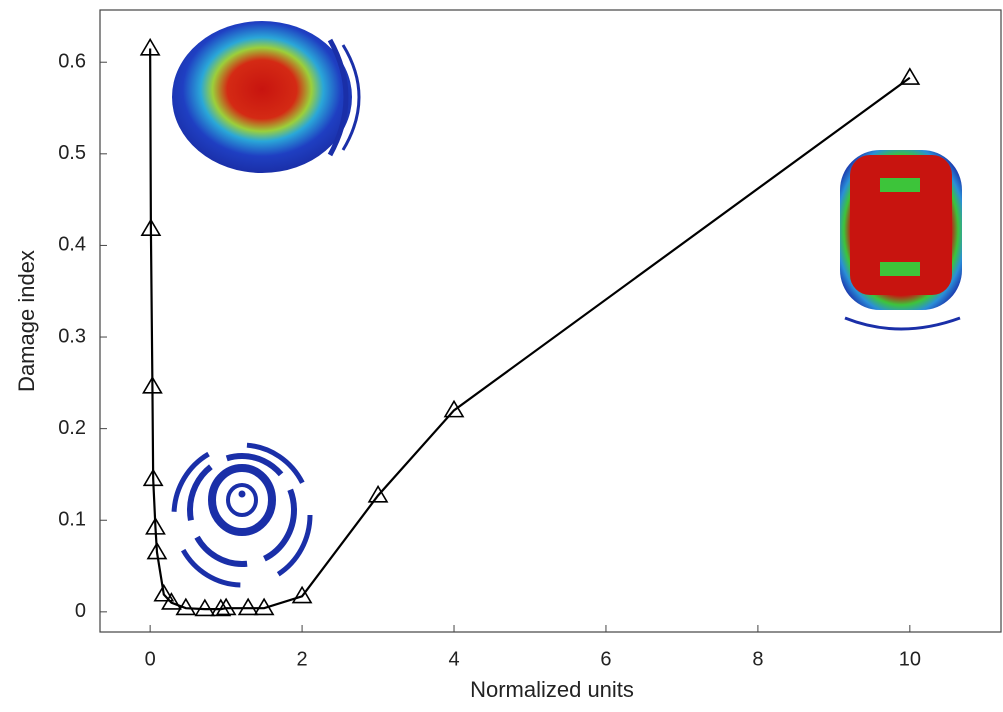  Describe the element at coordinates (757, 659) in the screenshot. I see `x-tick-label: 8` at that location.